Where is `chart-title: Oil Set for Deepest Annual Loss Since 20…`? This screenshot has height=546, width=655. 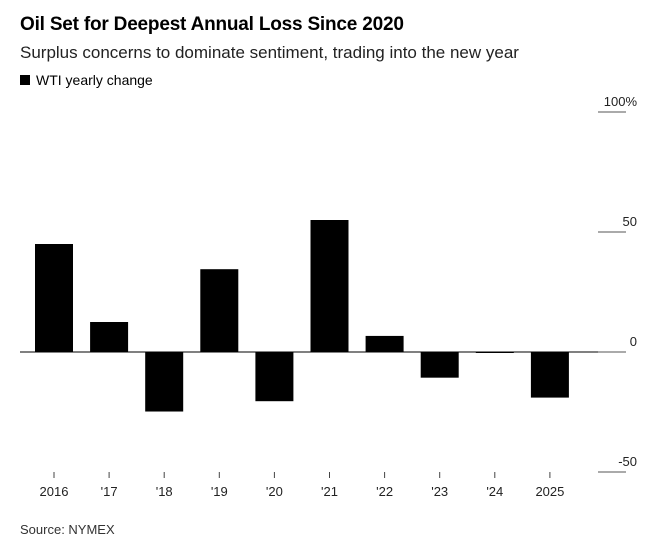 chart-title: Oil Set for Deepest Annual Loss Since 20… is located at coordinates (212, 24).